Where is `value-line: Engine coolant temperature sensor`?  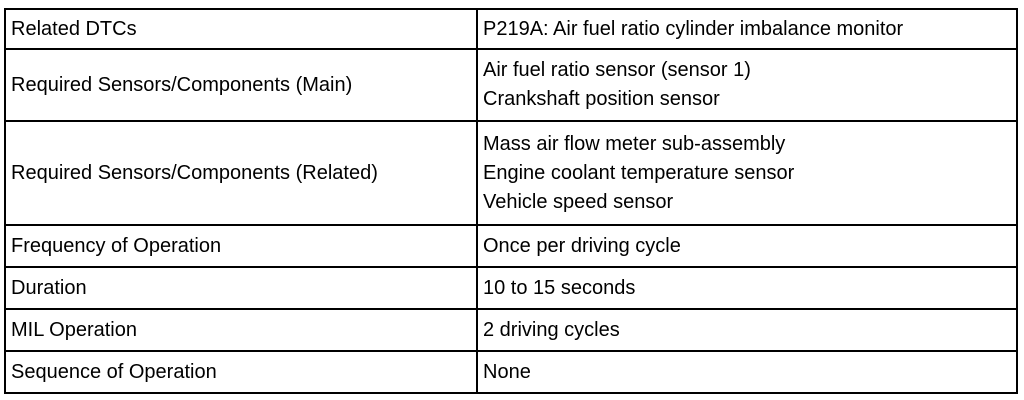
value-line: Engine coolant temperature sensor is located at coordinates (639, 172).